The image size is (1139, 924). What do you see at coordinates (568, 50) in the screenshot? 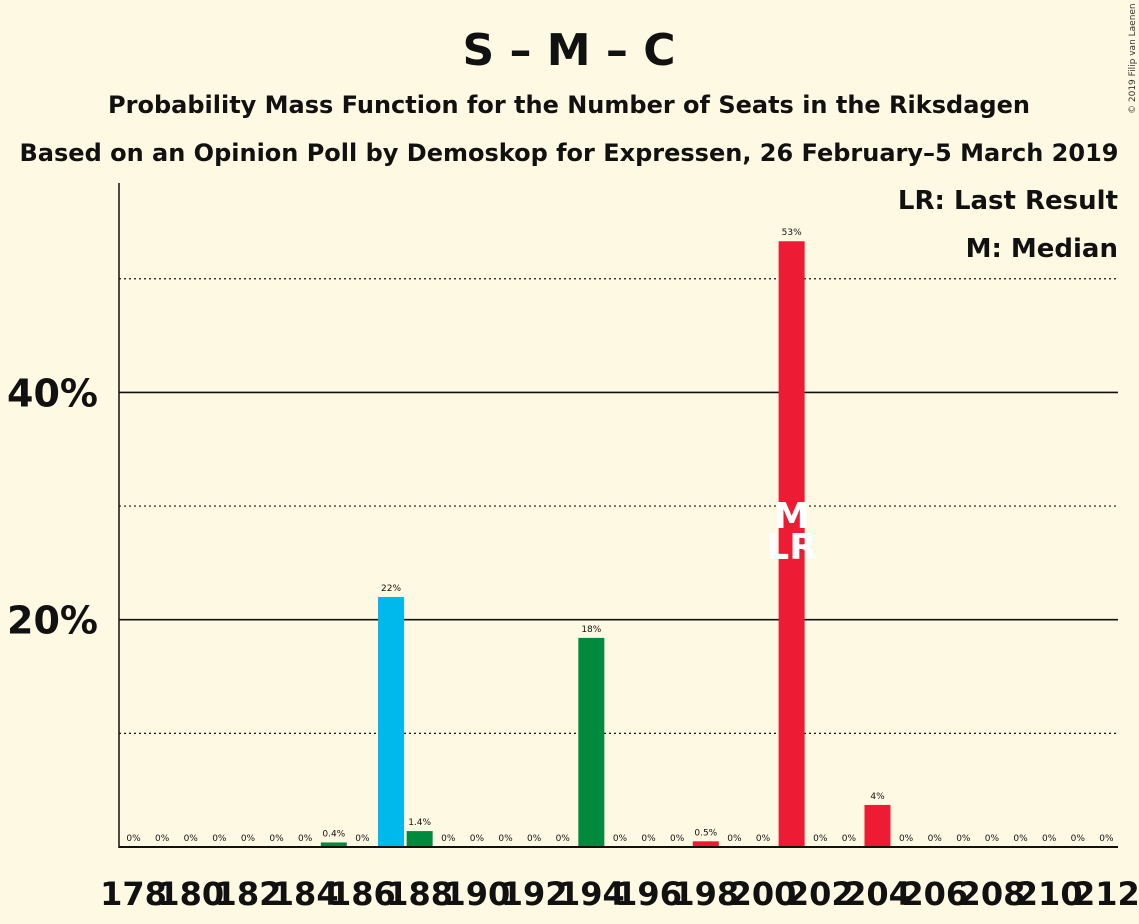
I see `chart-title: S – M – C` at bounding box center [568, 50].